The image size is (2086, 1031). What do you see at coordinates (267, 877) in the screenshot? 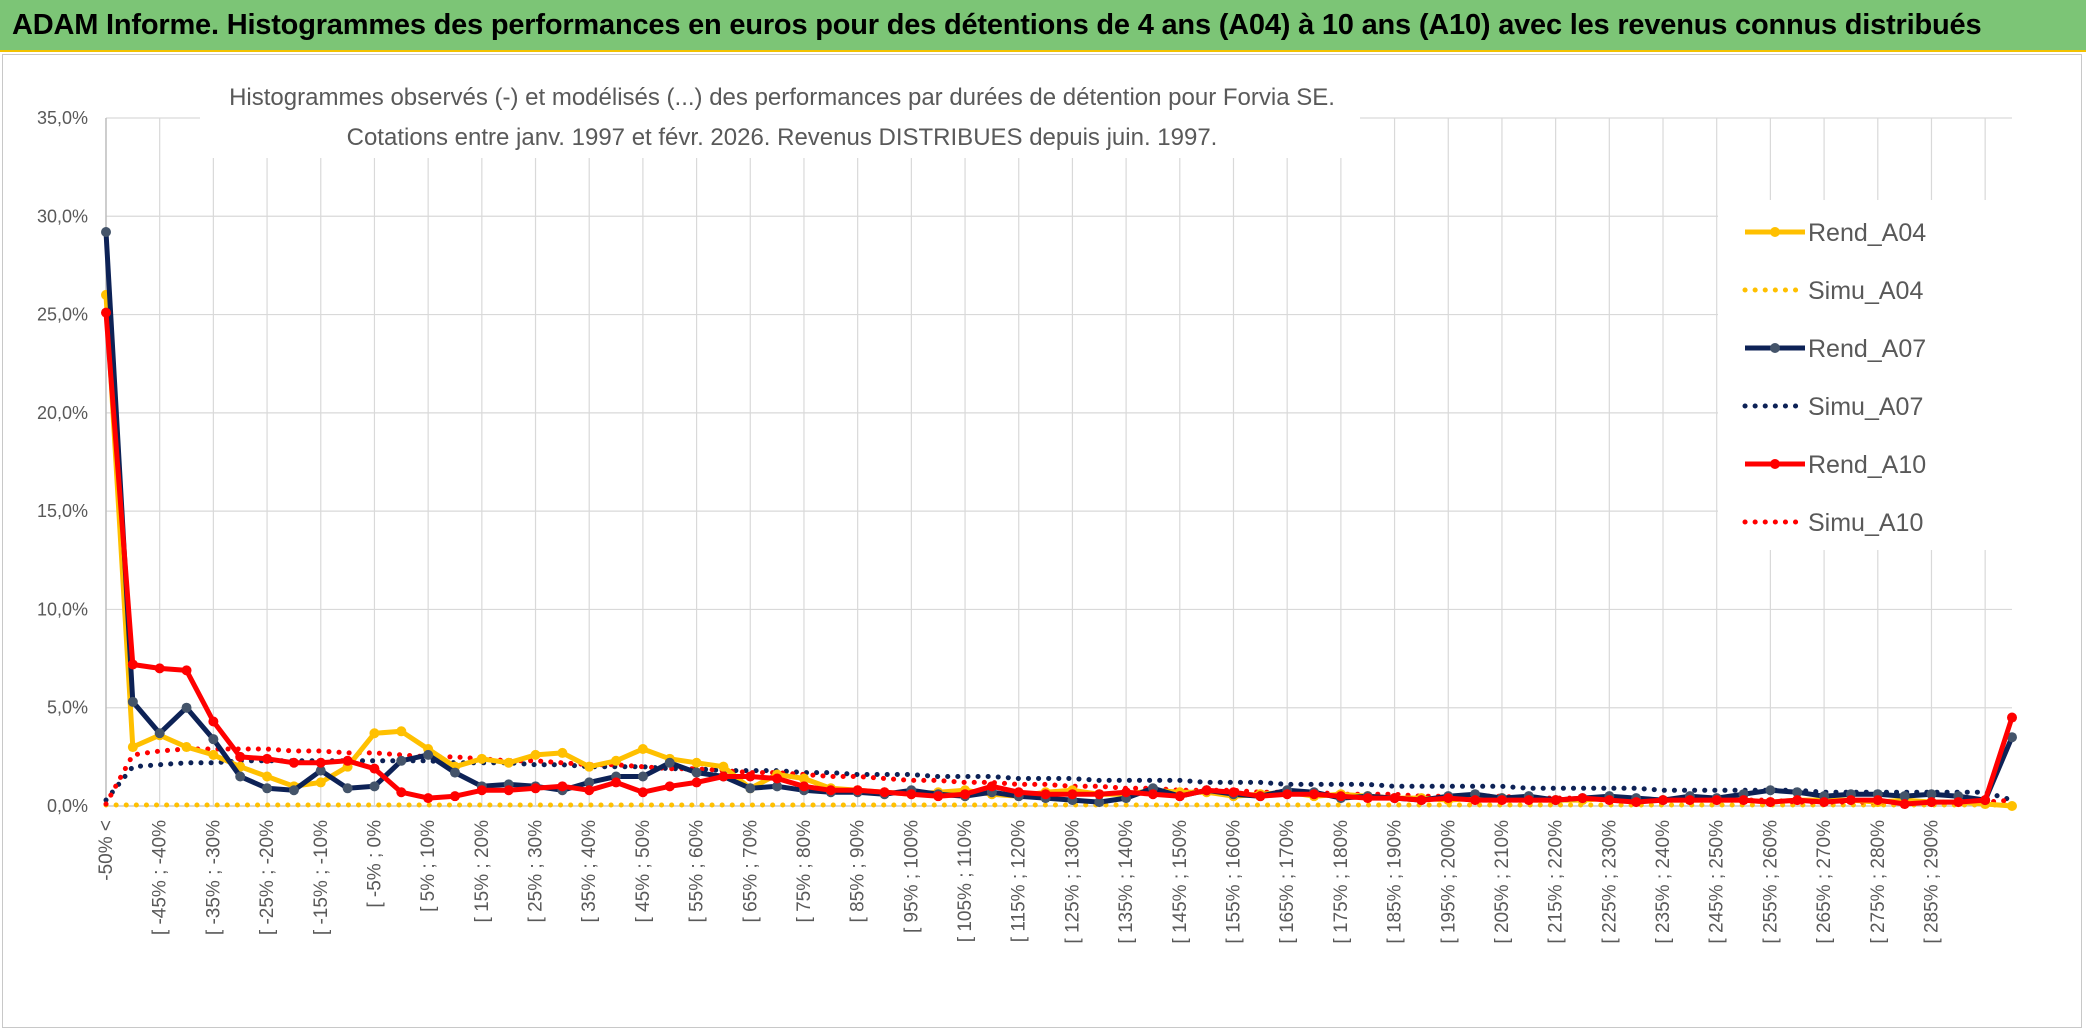
I see `x-tick-label: [ -25% ; -20%` at bounding box center [267, 877].